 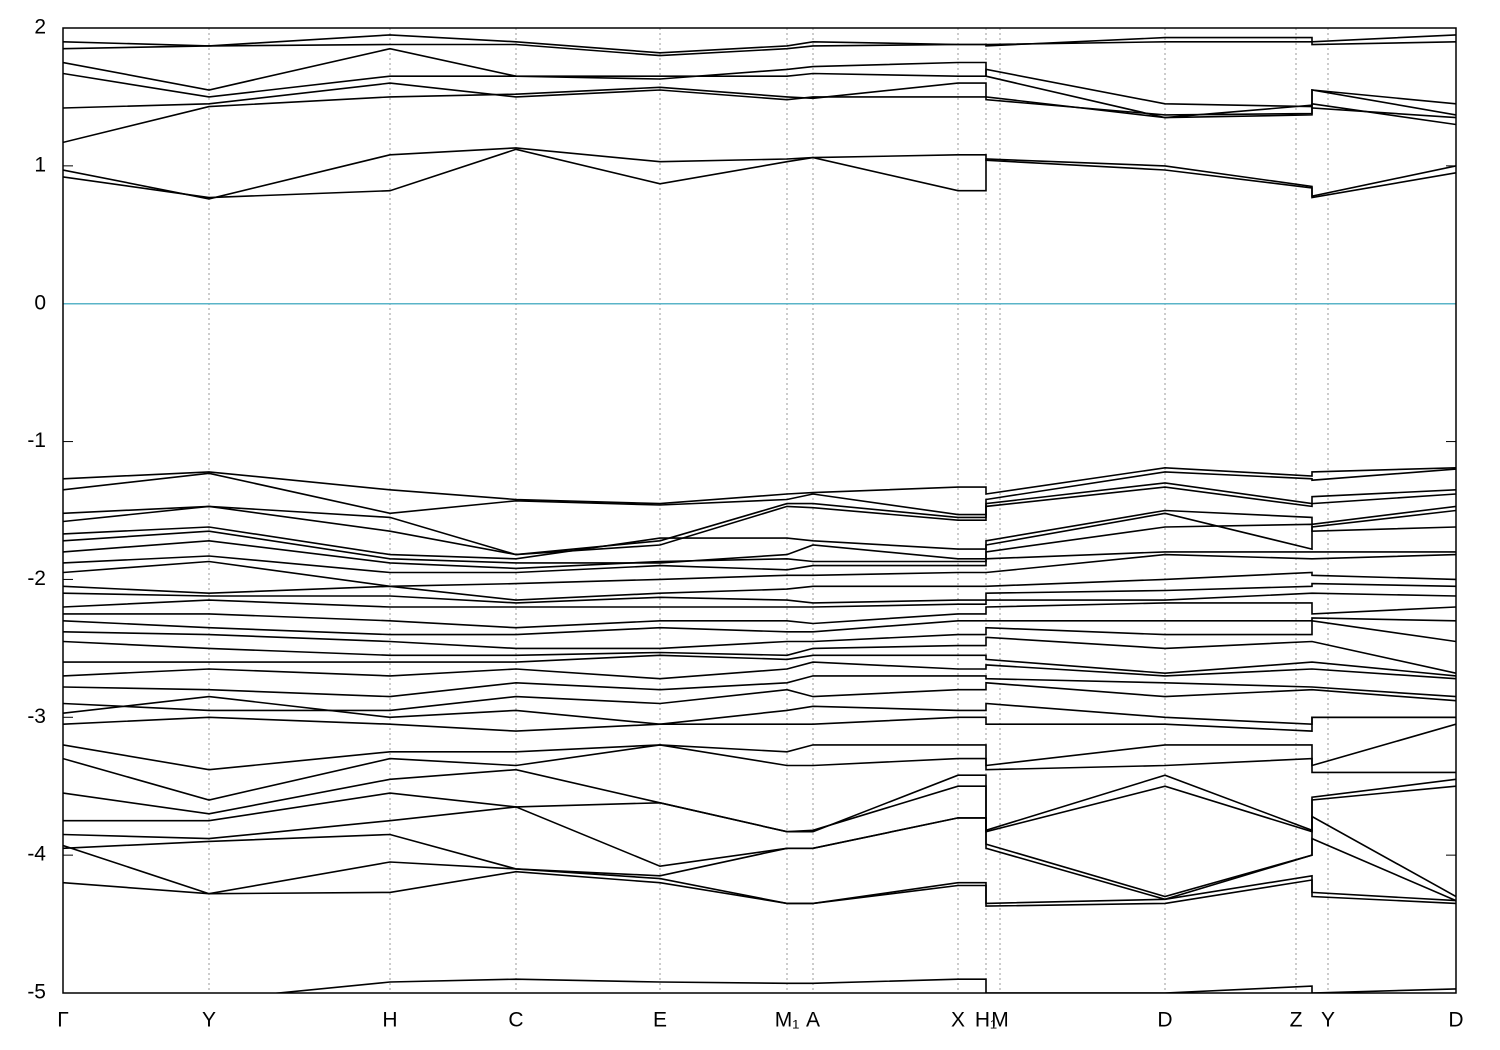 What do you see at coordinates (36, 854) in the screenshot?
I see `y-tick-label: -4` at bounding box center [36, 854].